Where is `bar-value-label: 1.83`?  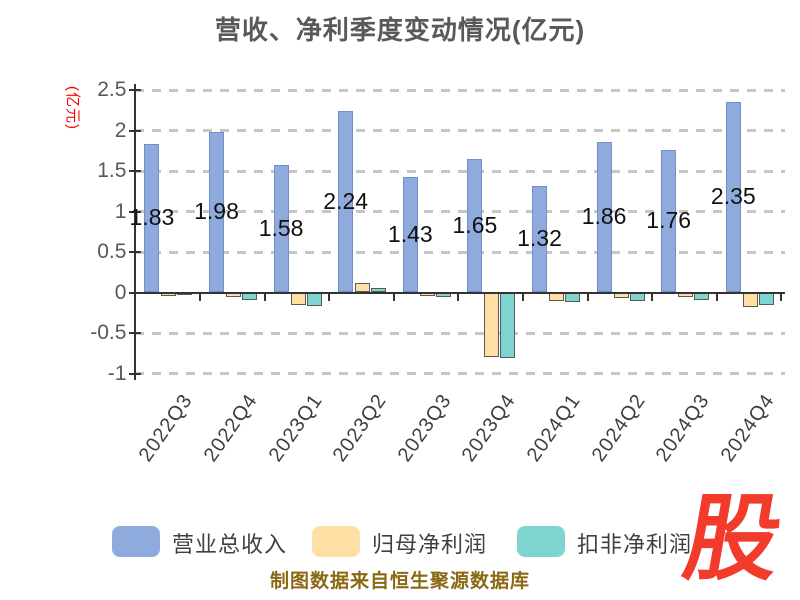 bar-value-label: 1.83 is located at coordinates (152, 217).